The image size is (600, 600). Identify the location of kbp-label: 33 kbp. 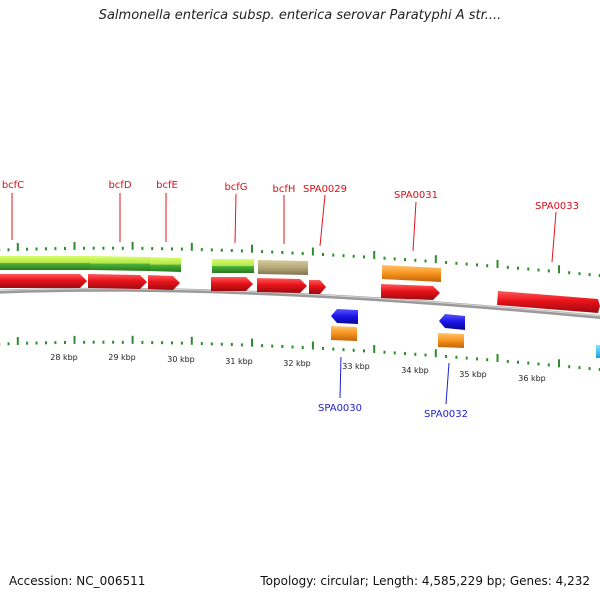
(356, 366).